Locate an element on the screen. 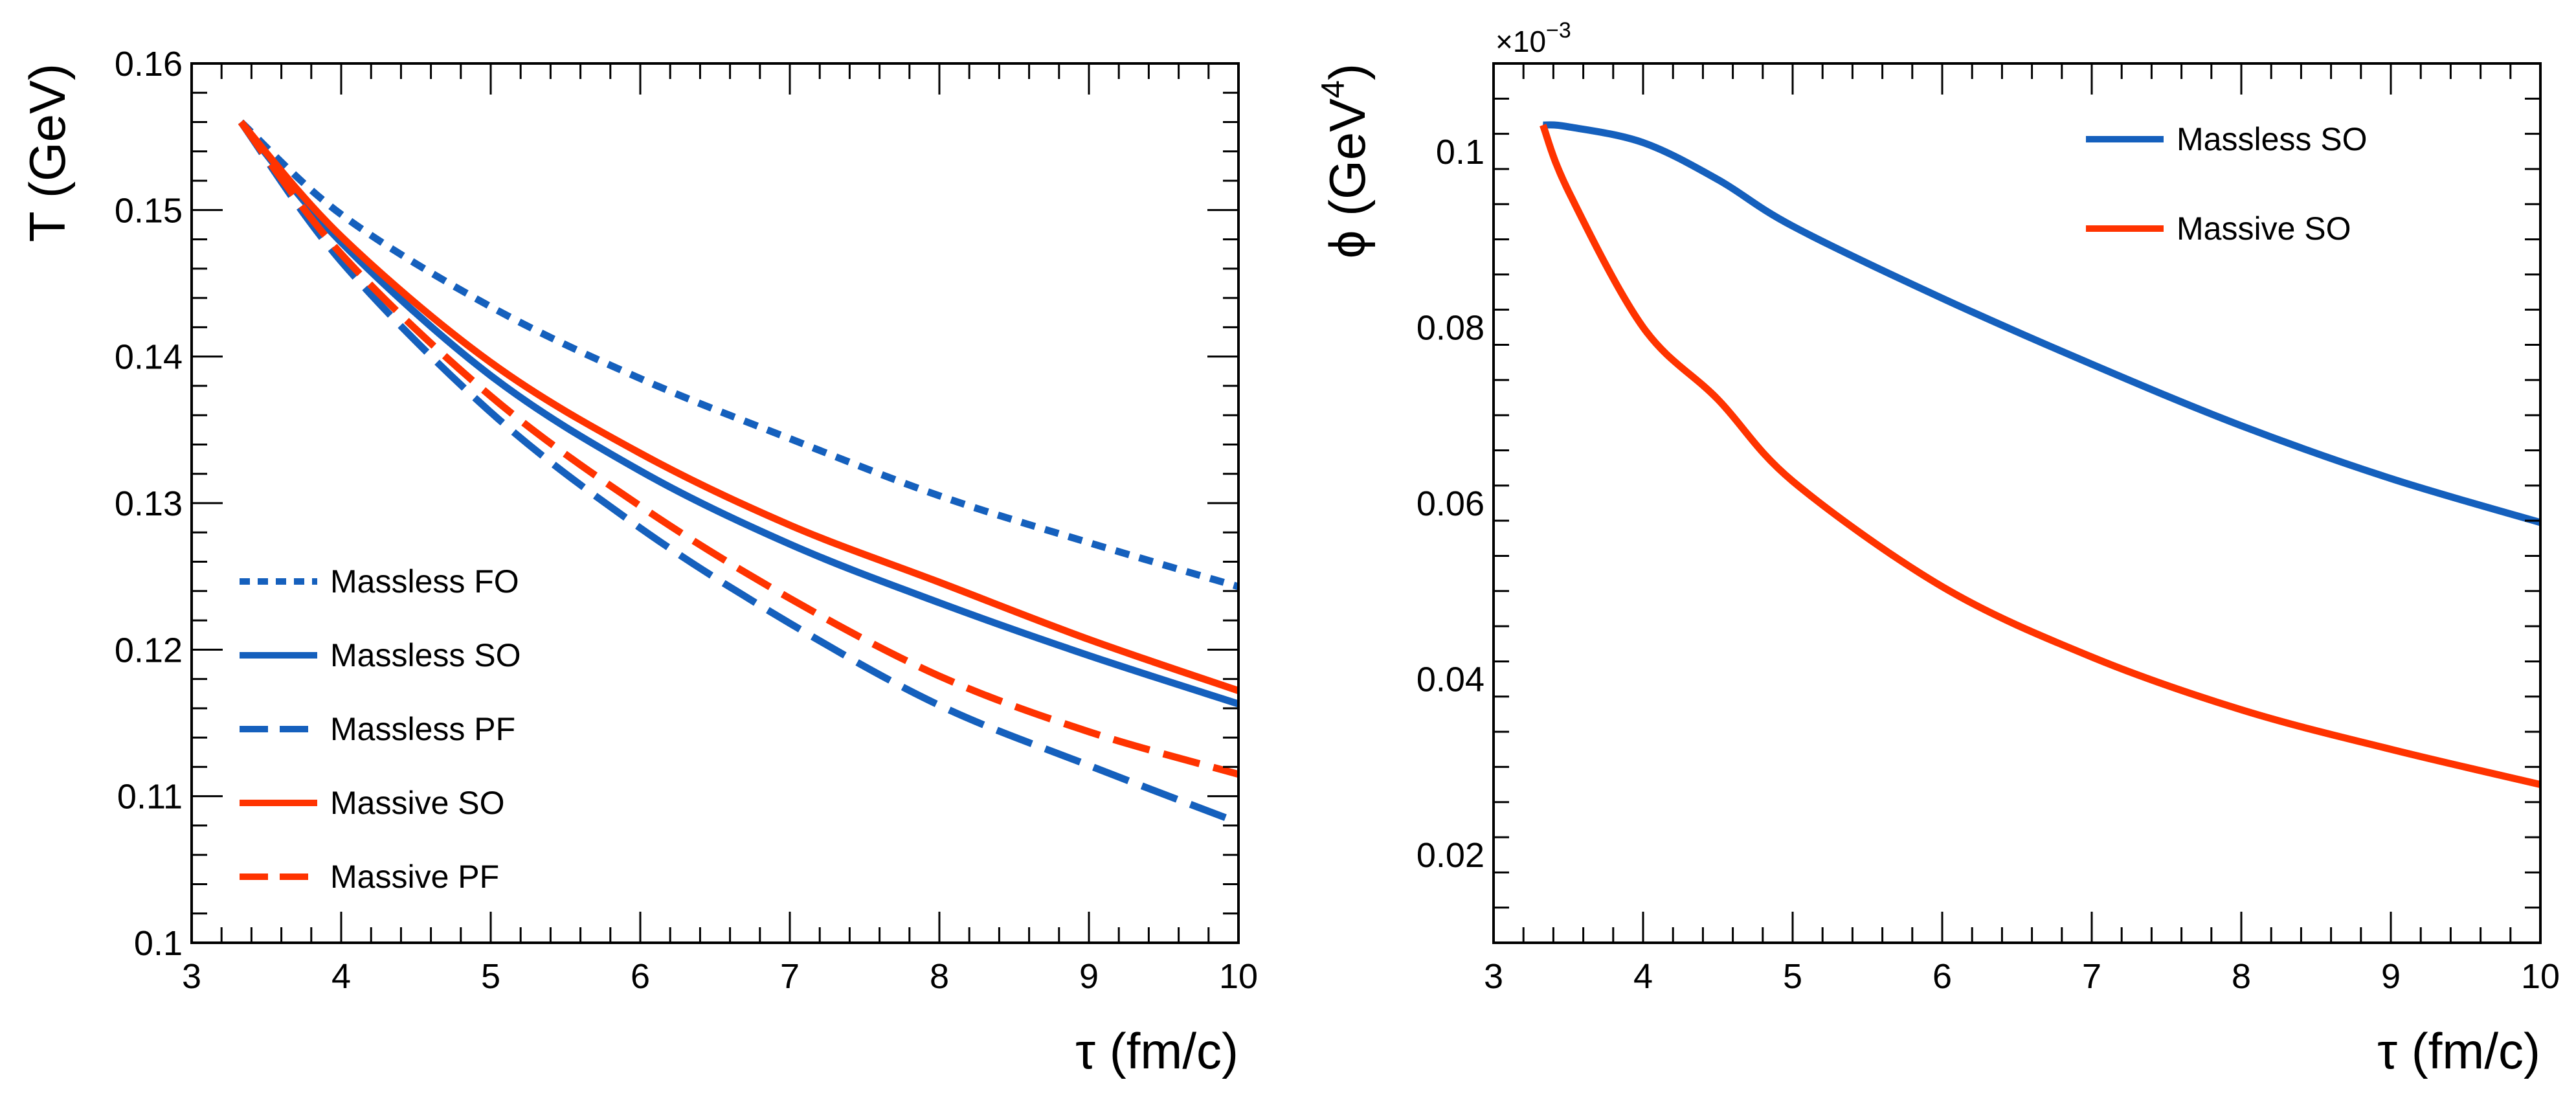 The image size is (2576, 1093). right-x-tick-label: 3 is located at coordinates (1494, 976).